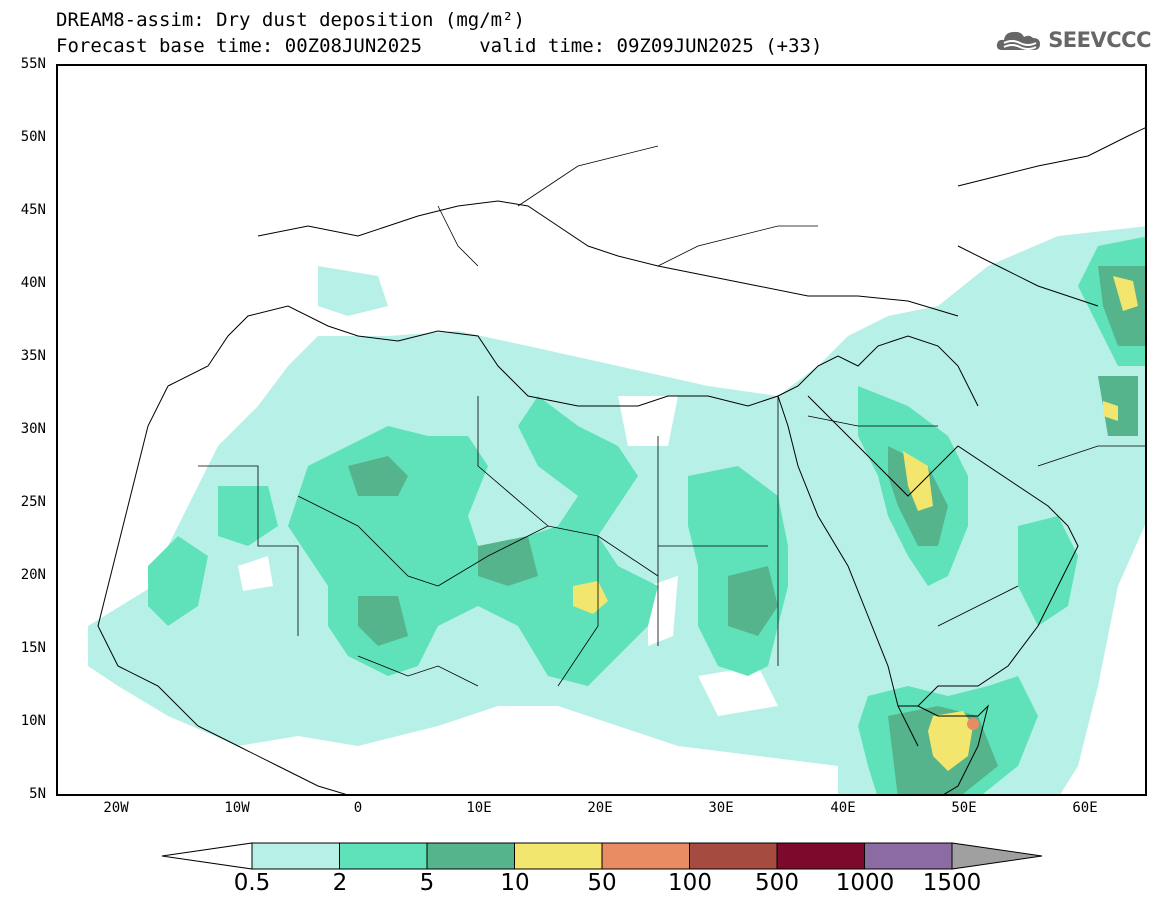  I want to click on lon-label: 0, so click(358, 808).